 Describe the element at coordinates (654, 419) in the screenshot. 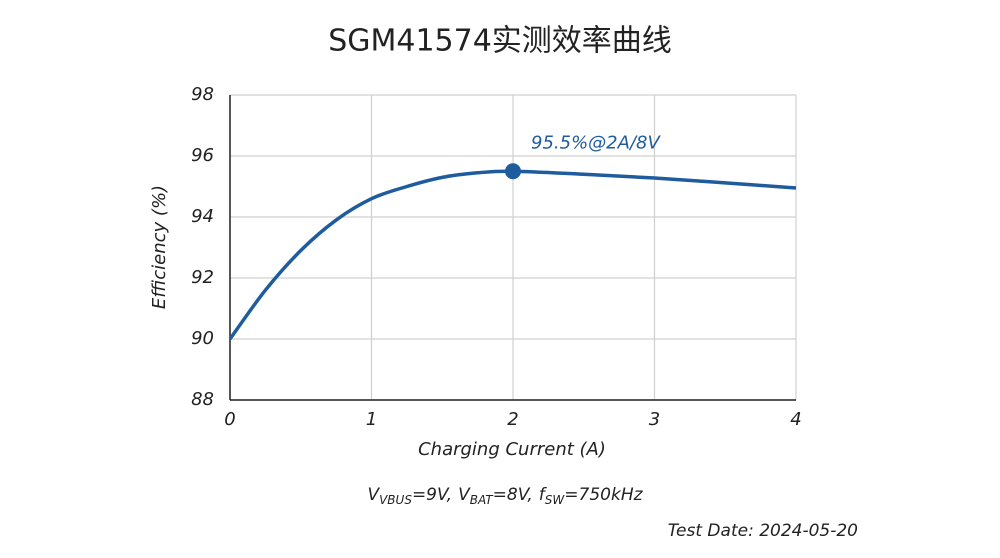

I see `x-tick-label: 3` at that location.